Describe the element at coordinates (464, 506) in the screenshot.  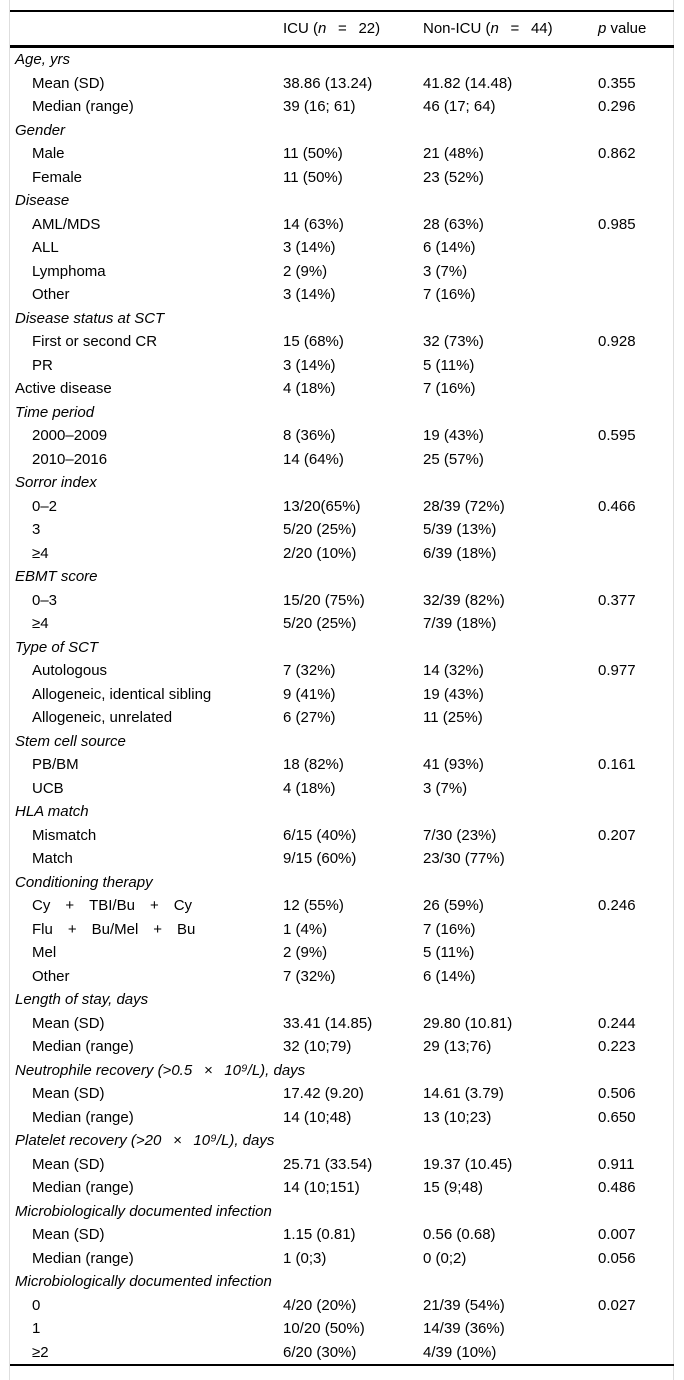
I see `non-icu-value: 28/39 (72%)` at that location.